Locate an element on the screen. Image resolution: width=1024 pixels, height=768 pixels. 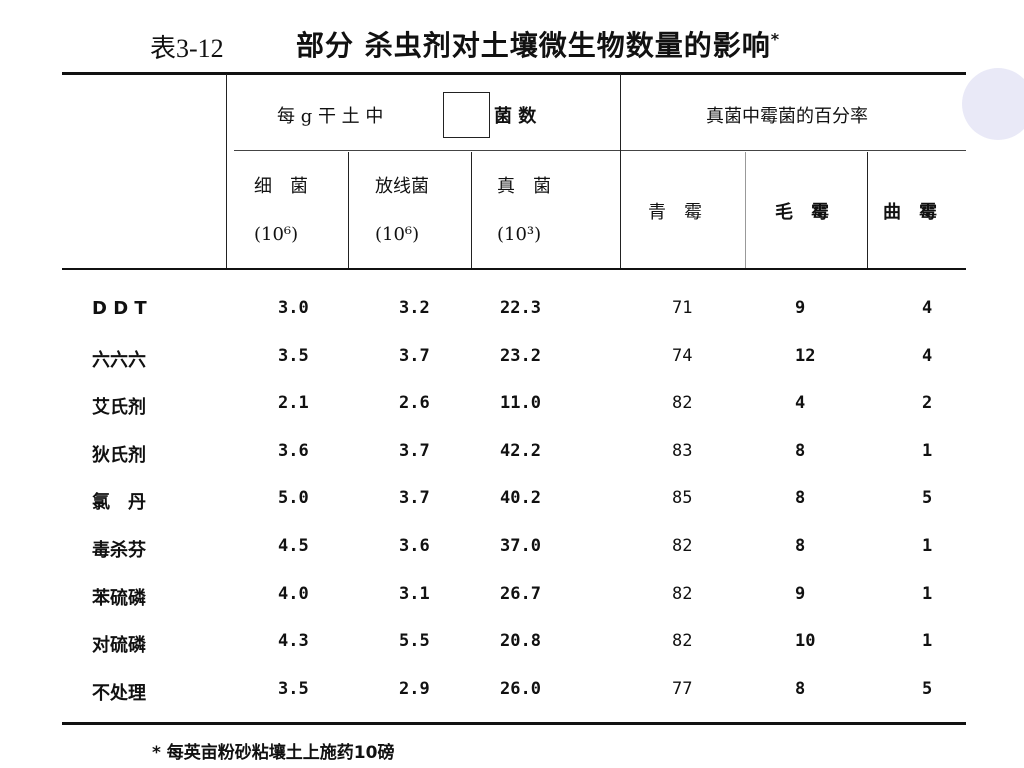
group-header-mold-percent: 真菌中霉菌的百分率 is located at coordinates (787, 116).